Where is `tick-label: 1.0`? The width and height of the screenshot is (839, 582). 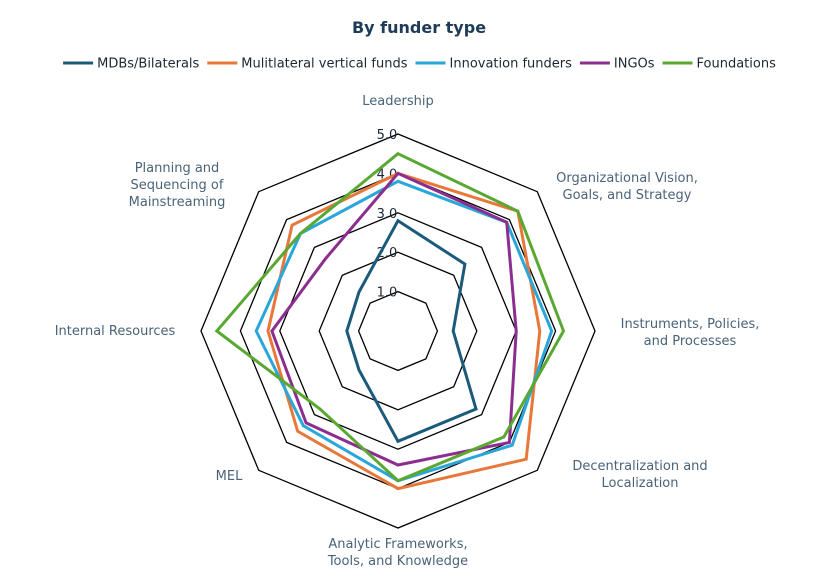 tick-label: 1.0 is located at coordinates (387, 293).